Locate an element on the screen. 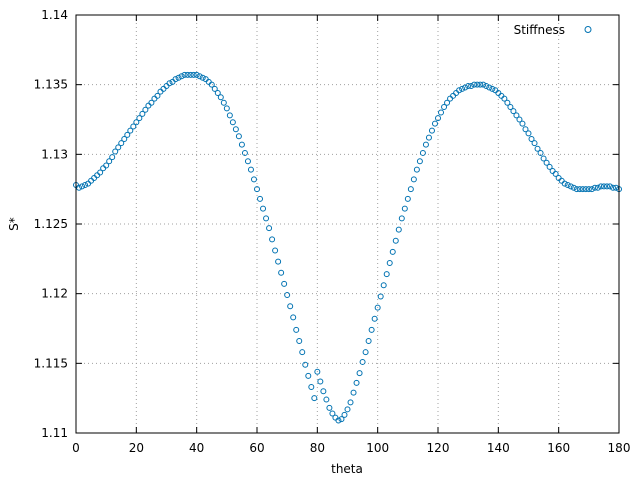 The width and height of the screenshot is (640, 480). x-tick-label: 20 is located at coordinates (136, 448).